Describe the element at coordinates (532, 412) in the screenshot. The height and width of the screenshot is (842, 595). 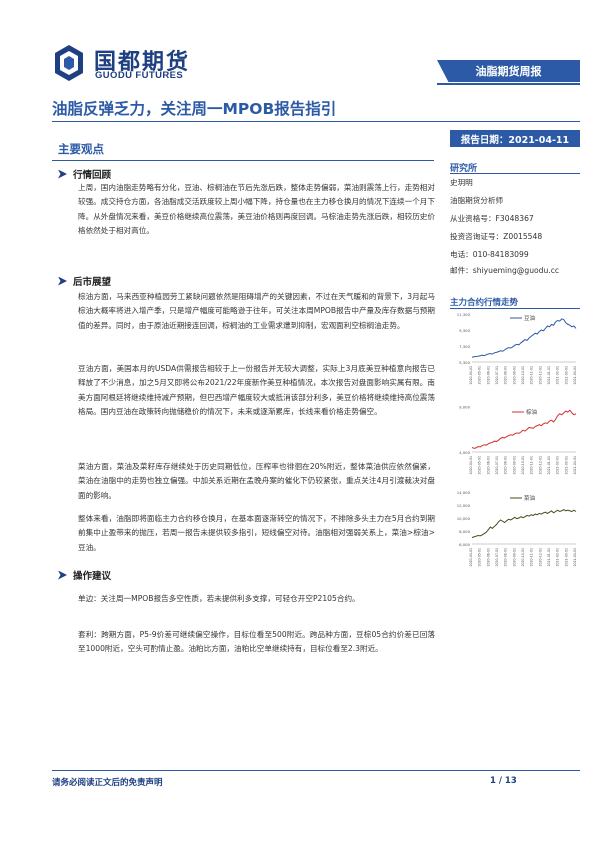
I see `legend-label: 棕油` at that location.